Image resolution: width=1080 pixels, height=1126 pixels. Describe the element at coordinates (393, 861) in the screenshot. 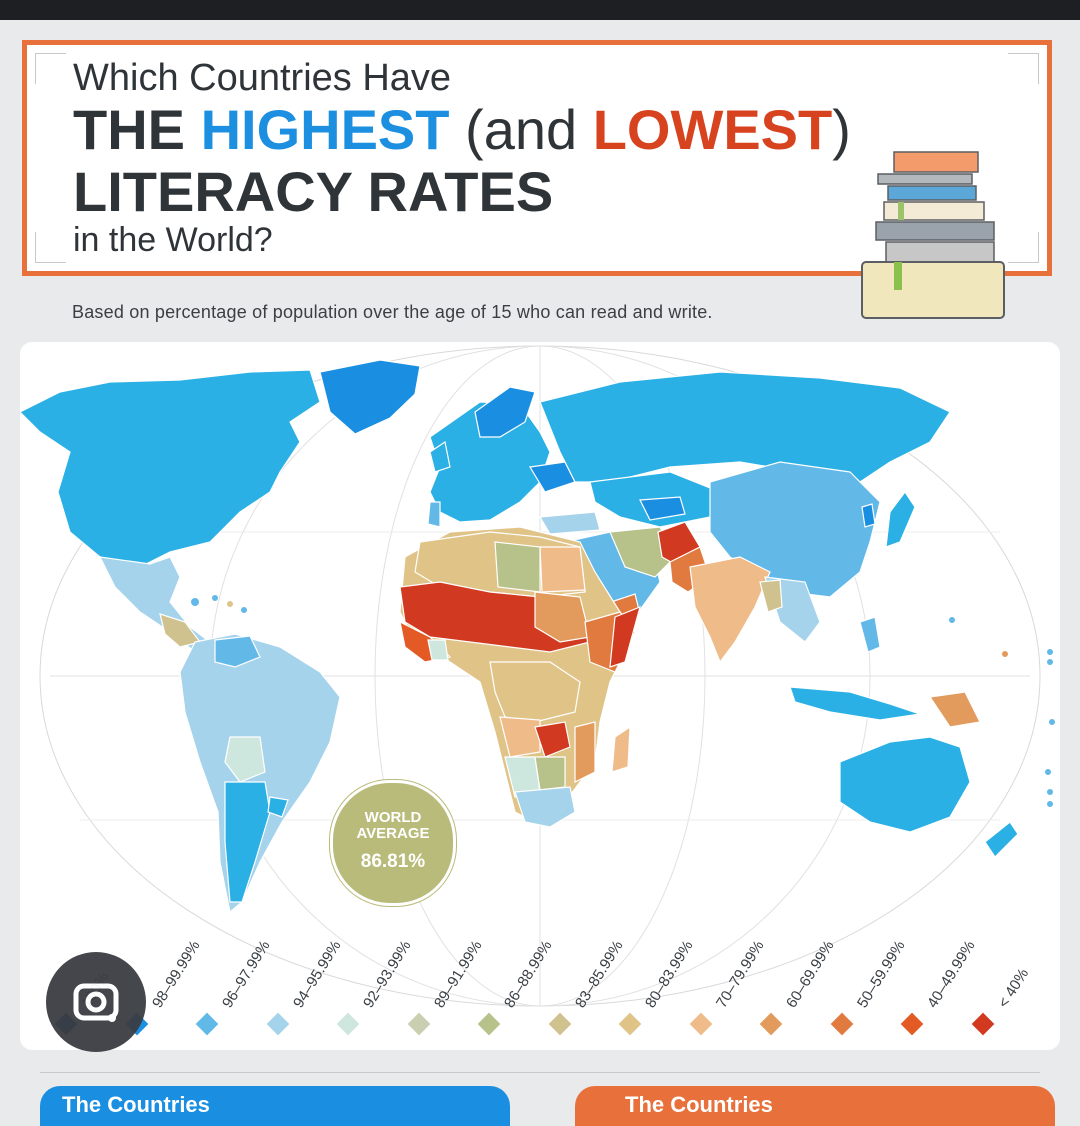

I see `world-average-value: 86.81%` at that location.